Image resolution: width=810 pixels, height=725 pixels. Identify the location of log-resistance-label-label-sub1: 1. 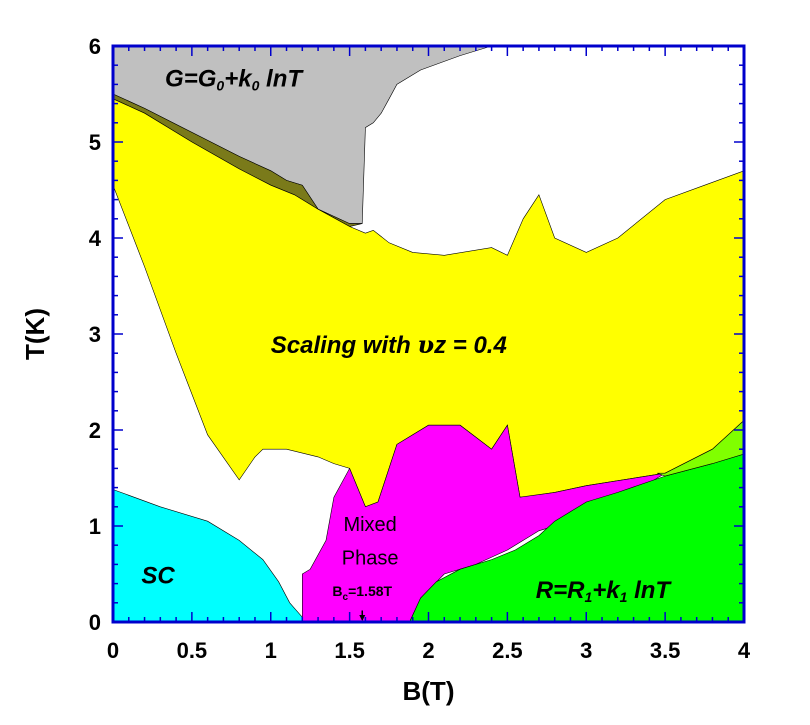
(588, 597).